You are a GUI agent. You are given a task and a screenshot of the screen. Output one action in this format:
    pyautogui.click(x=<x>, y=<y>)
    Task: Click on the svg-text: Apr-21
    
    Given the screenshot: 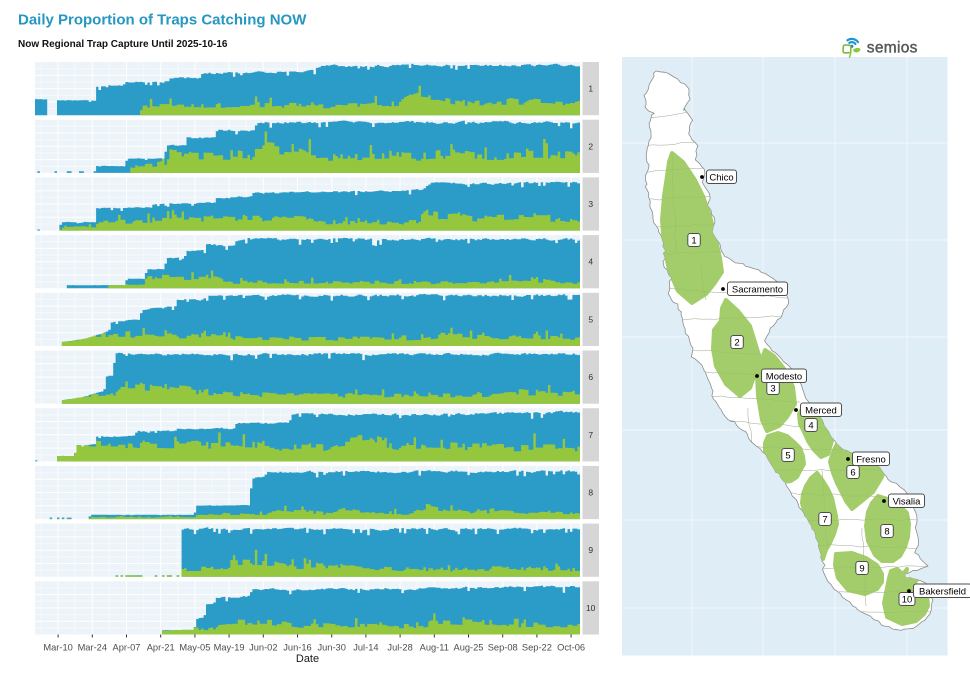 What is the action you would take?
    pyautogui.click(x=161, y=647)
    